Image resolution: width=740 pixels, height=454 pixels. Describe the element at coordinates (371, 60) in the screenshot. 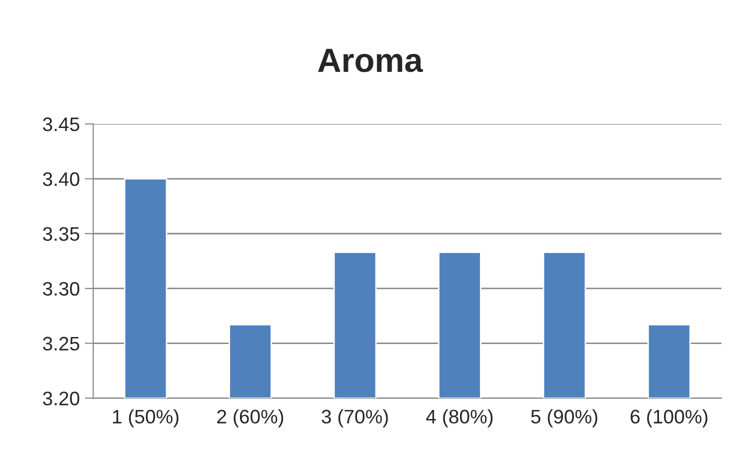

I see `chart-title: Aroma` at that location.